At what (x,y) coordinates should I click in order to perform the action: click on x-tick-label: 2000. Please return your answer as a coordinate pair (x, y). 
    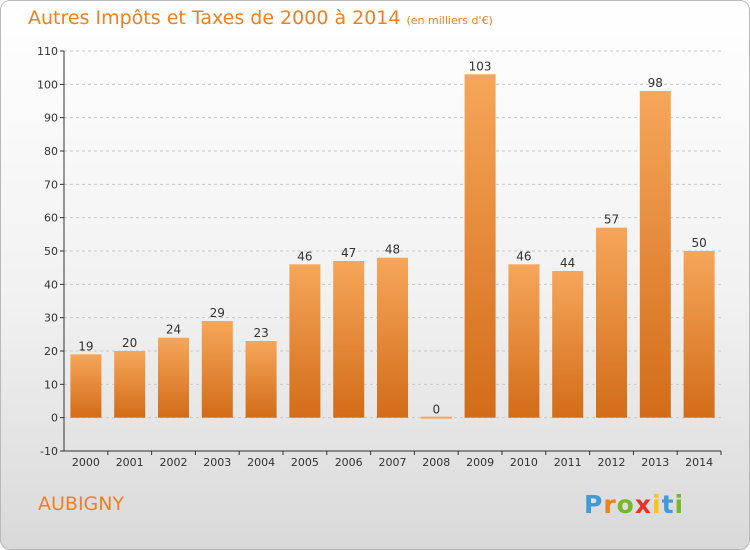
    Looking at the image, I should click on (86, 462).